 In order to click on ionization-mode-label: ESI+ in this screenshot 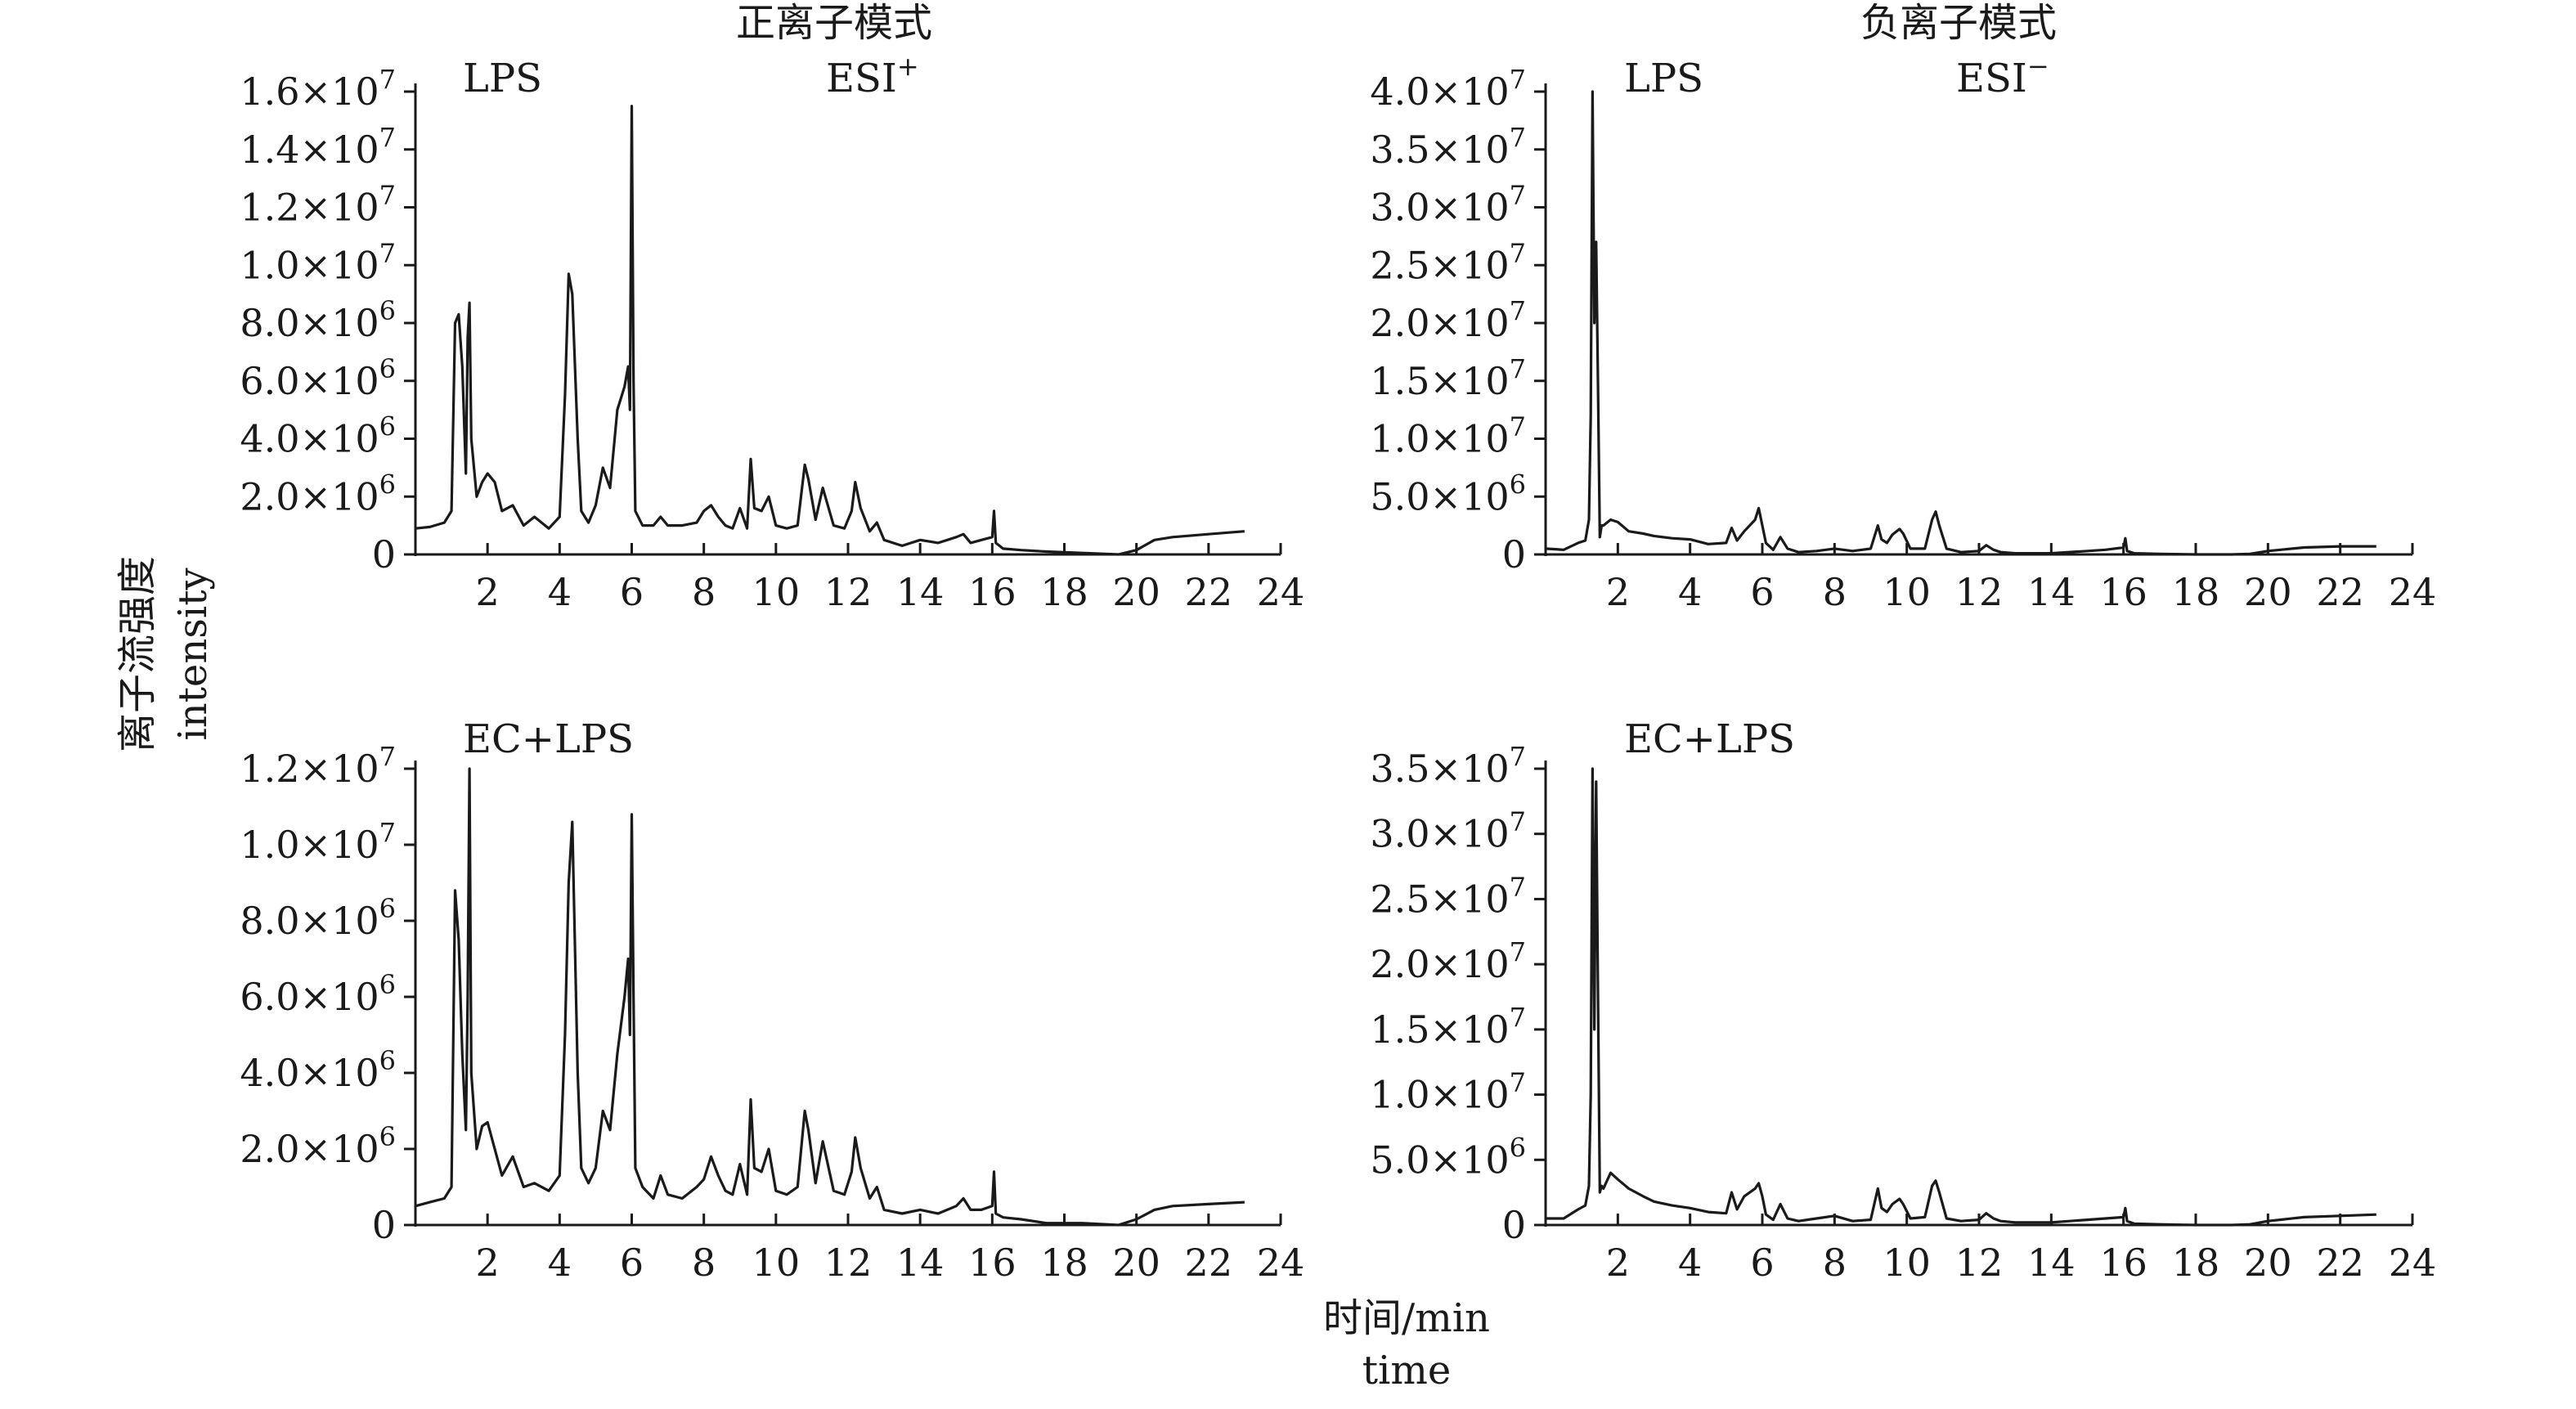, I will do `click(873, 76)`.